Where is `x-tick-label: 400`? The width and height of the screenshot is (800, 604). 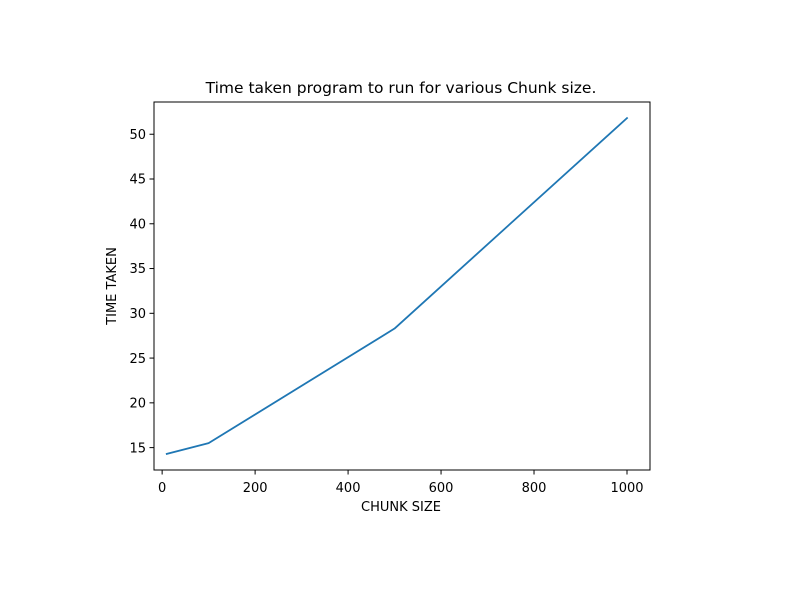
x-tick-label: 400 is located at coordinates (348, 488).